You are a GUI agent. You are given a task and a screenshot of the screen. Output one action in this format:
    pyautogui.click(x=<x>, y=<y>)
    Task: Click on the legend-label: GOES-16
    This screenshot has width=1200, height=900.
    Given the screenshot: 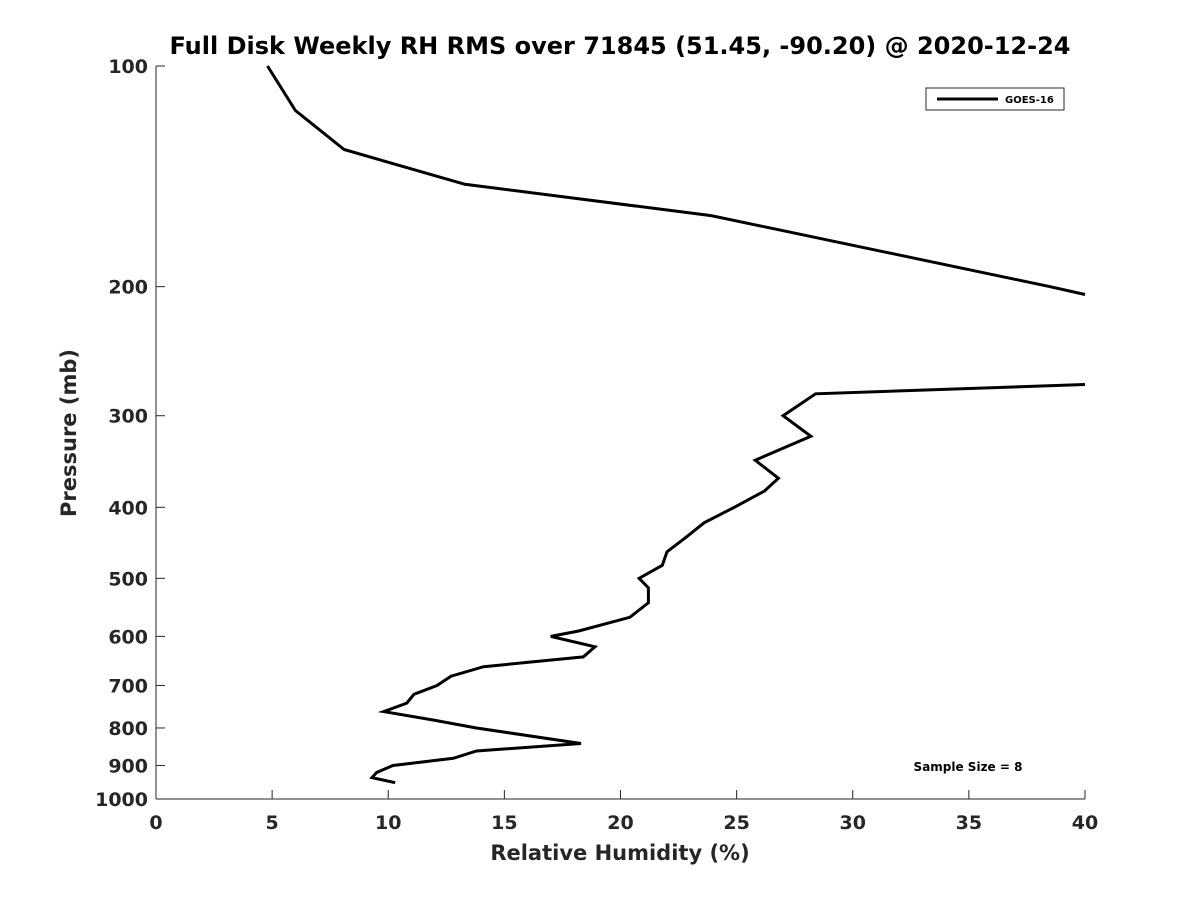 What is the action you would take?
    pyautogui.click(x=1029, y=100)
    